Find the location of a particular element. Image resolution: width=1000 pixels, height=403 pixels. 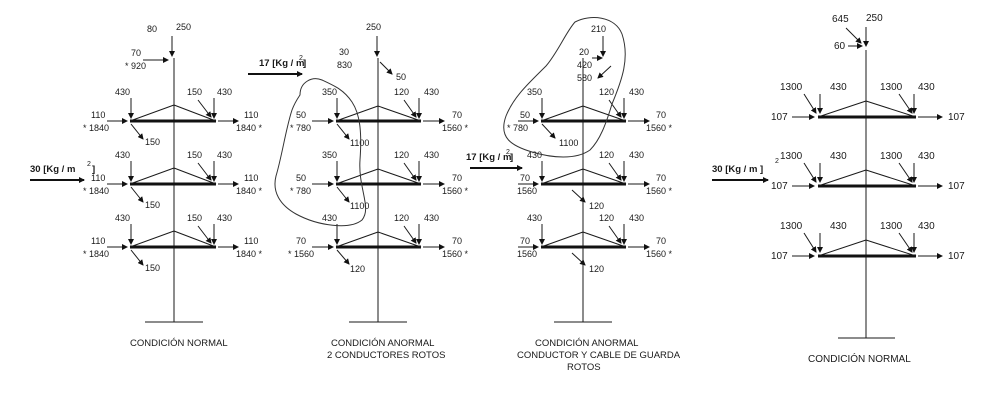

wind-pressure-17-tower-3: 17 [Kg / m 2 ] is located at coordinates (494, 160).